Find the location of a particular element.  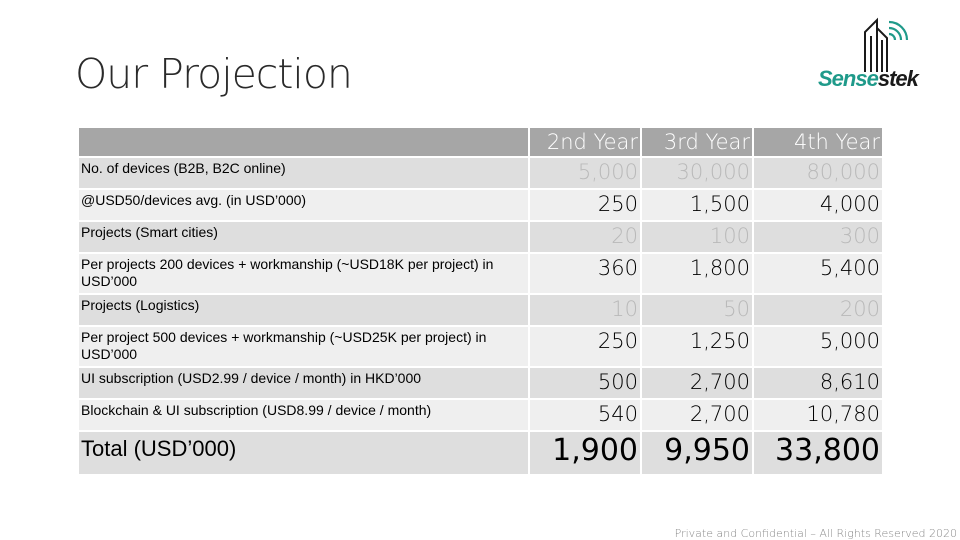

row-label: No. of devices (B2B, B2C online) is located at coordinates (303, 173).